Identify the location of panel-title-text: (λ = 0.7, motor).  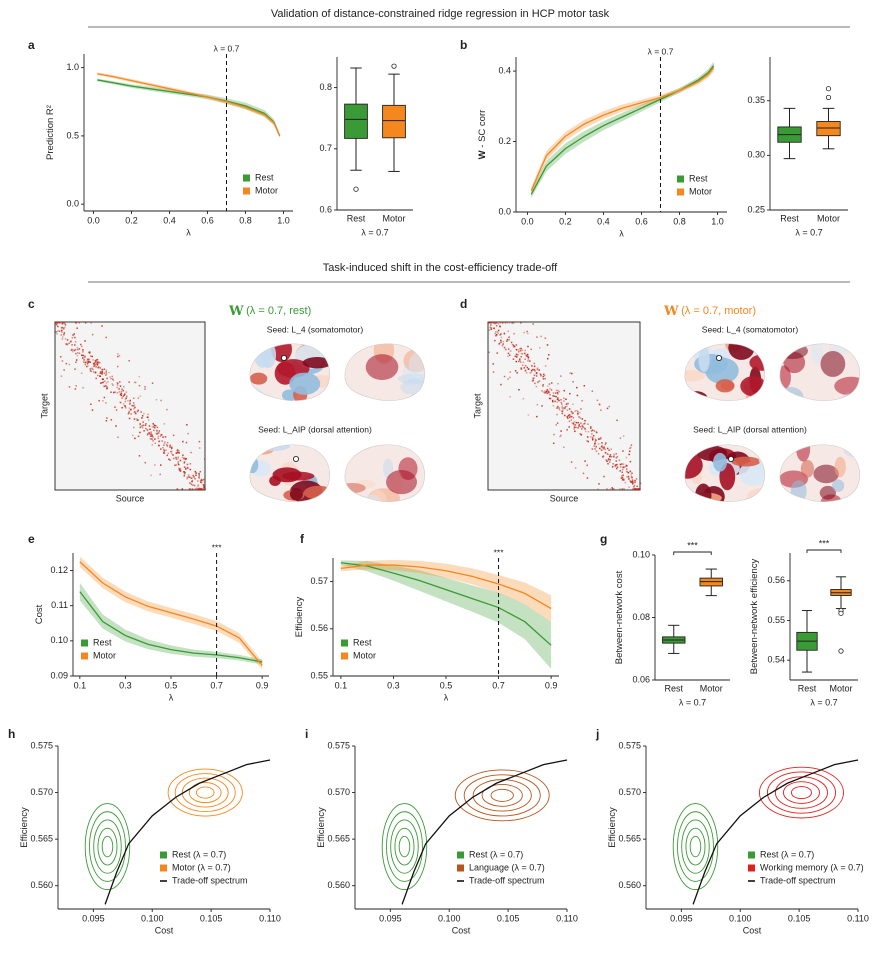
(718, 311).